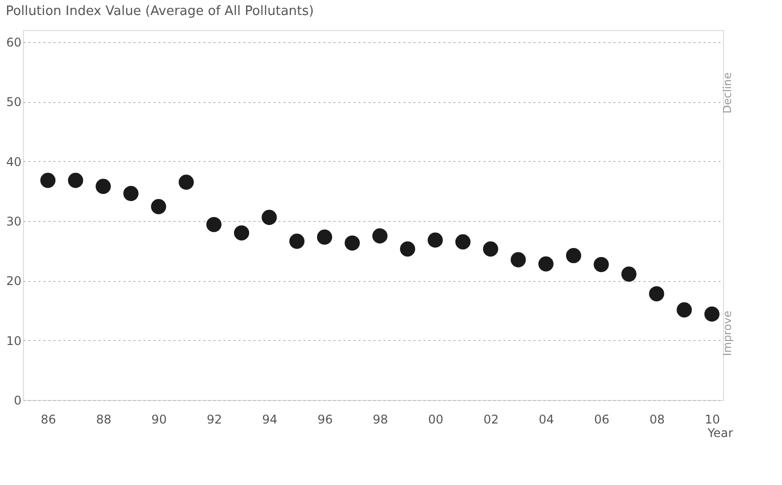  I want to click on y-tick-label: 20, so click(14, 281).